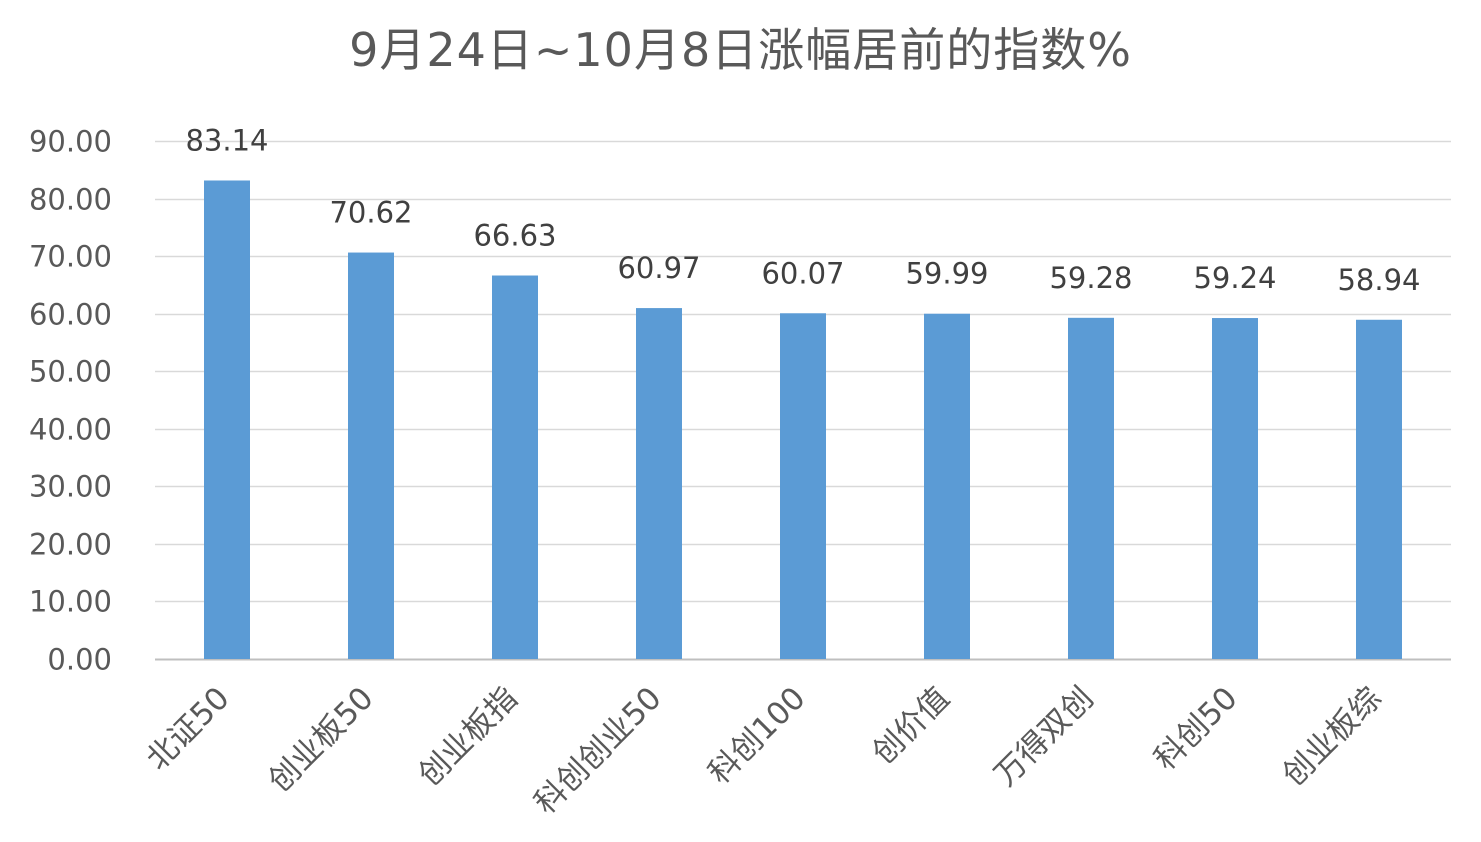 The width and height of the screenshot is (1481, 842). Describe the element at coordinates (1332, 736) in the screenshot. I see `x-tick-label: 创业板综` at that location.